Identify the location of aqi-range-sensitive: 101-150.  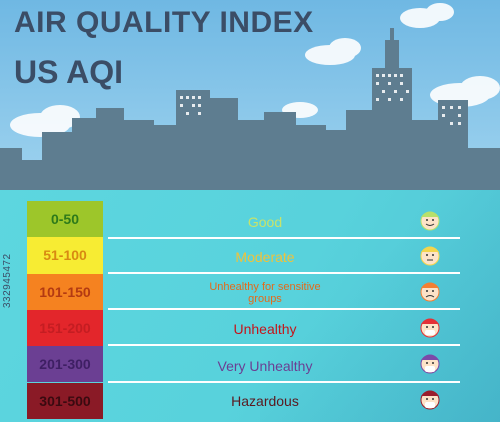
(65, 291).